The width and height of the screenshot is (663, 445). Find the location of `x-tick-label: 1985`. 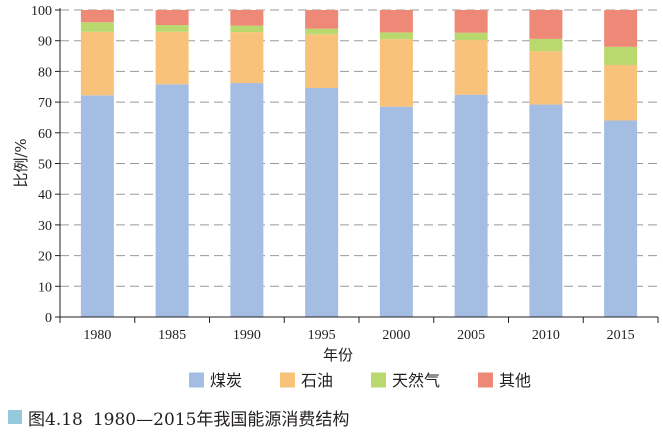

x-tick-label: 1985 is located at coordinates (172, 335).